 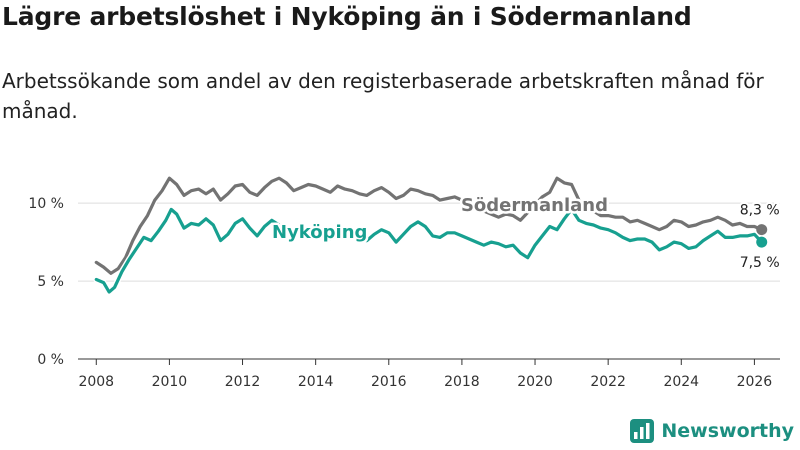 I want to click on x-tick-label: 2012, so click(x=243, y=382).